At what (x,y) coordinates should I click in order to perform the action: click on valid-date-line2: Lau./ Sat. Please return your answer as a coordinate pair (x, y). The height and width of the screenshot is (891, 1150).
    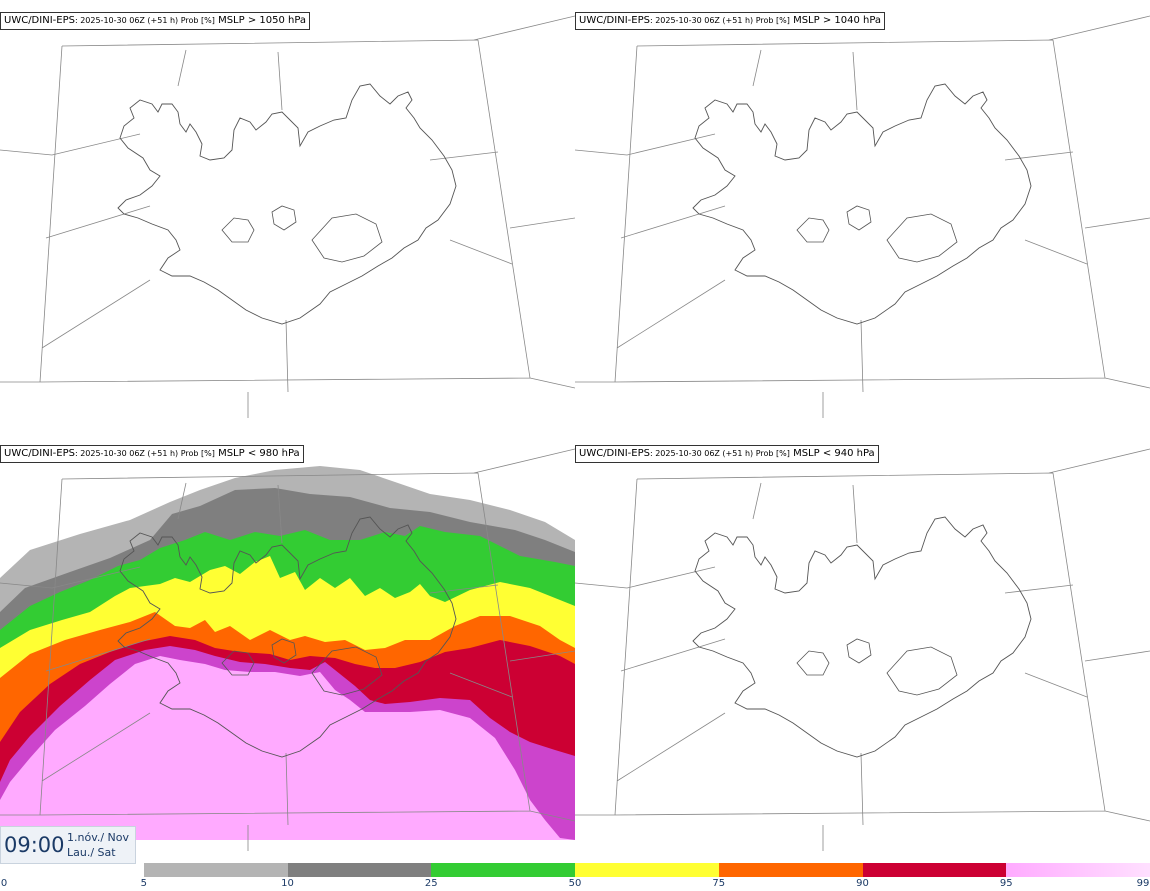
    Looking at the image, I should click on (91, 852).